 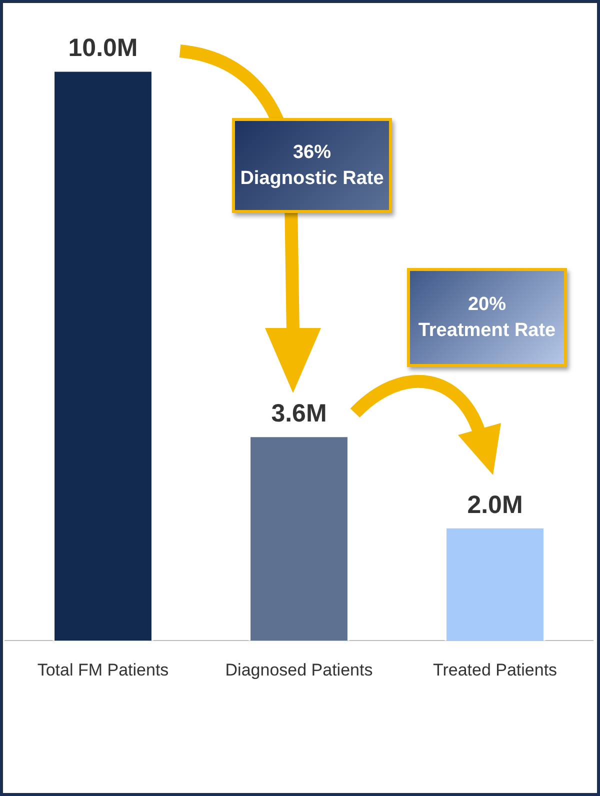 What do you see at coordinates (495, 504) in the screenshot?
I see `data-label: 2.0M` at bounding box center [495, 504].